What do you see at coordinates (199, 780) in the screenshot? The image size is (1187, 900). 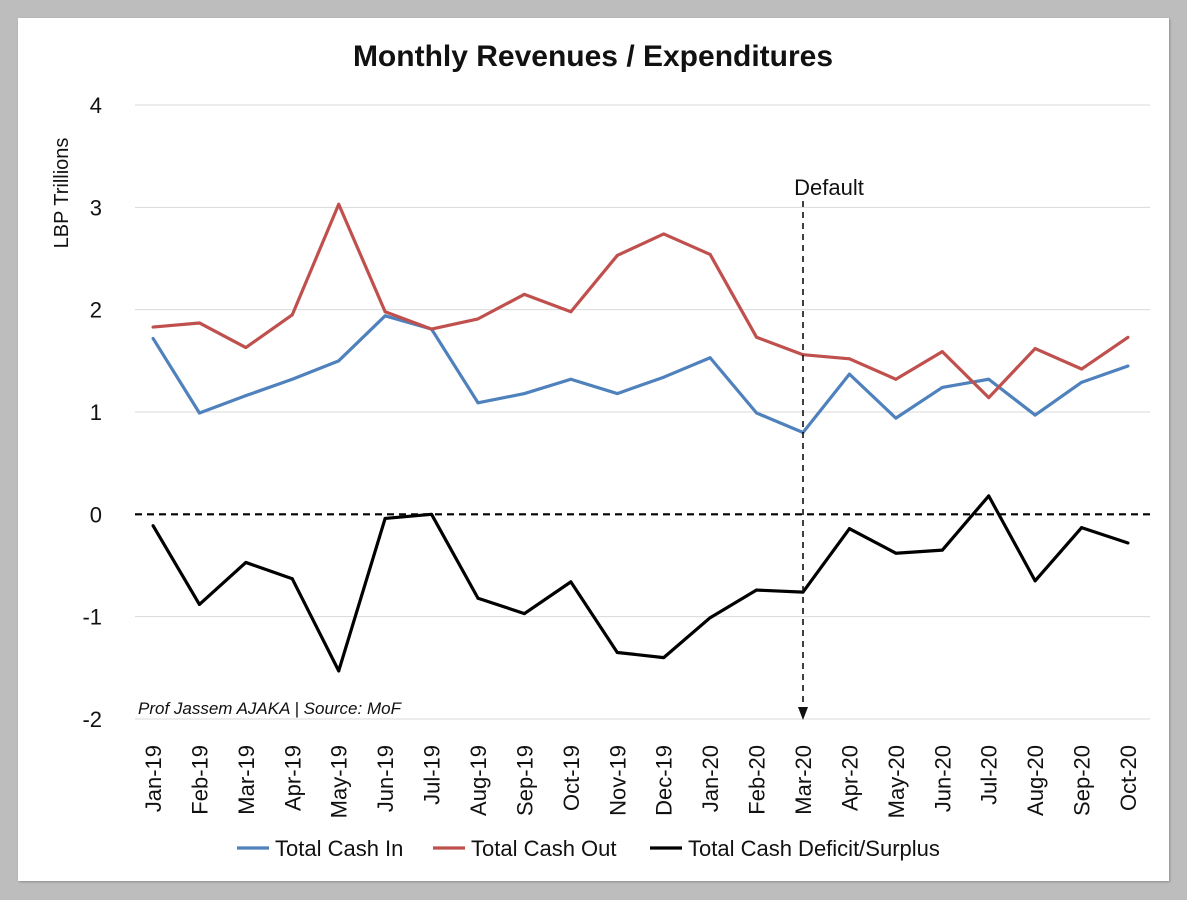 I see `x-tick-label: Feb-19` at bounding box center [199, 780].